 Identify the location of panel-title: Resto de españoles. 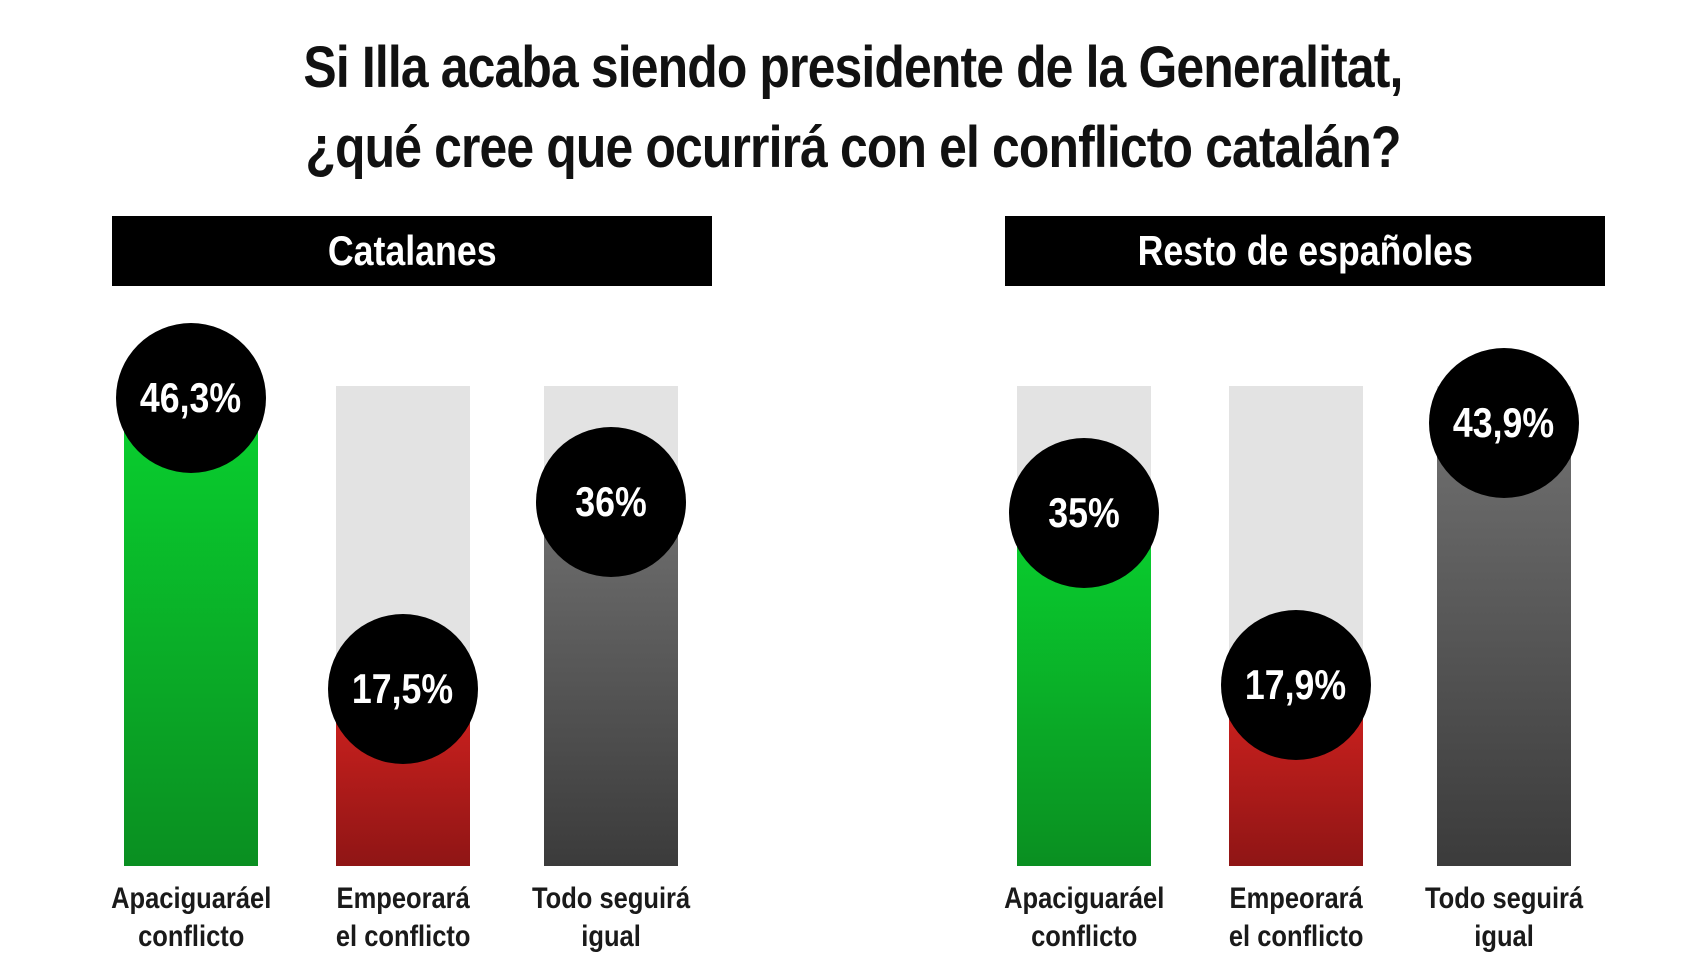
(1305, 250).